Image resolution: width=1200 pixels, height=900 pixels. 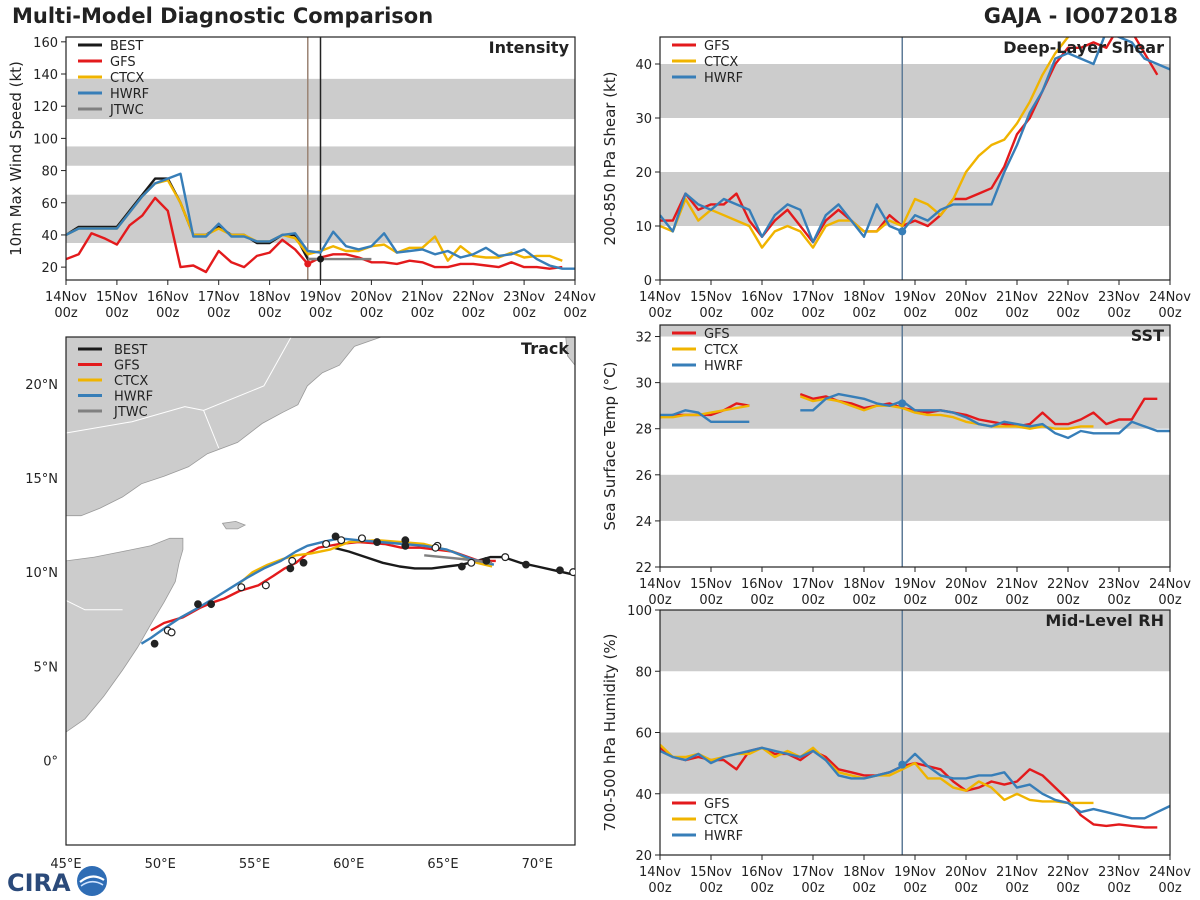 What do you see at coordinates (308, 264) in the screenshot?
I see `intensity-marker-gfs` at bounding box center [308, 264].